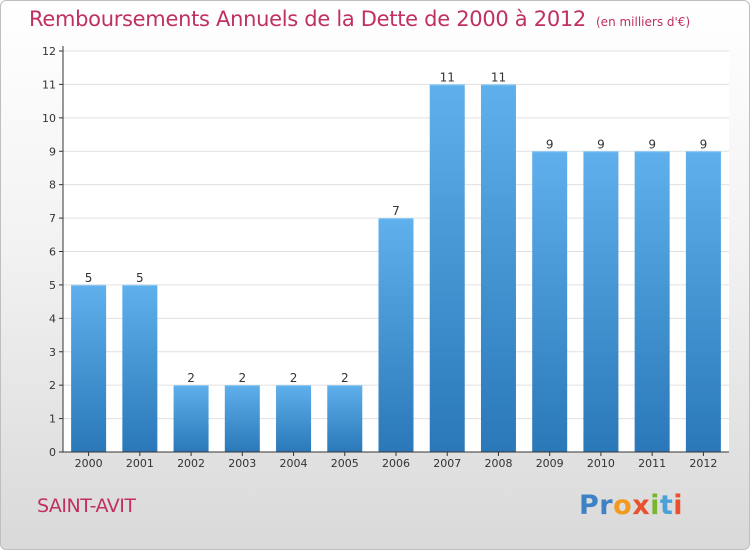  What do you see at coordinates (52, 318) in the screenshot?
I see `y-tick-label: 4` at bounding box center [52, 318].